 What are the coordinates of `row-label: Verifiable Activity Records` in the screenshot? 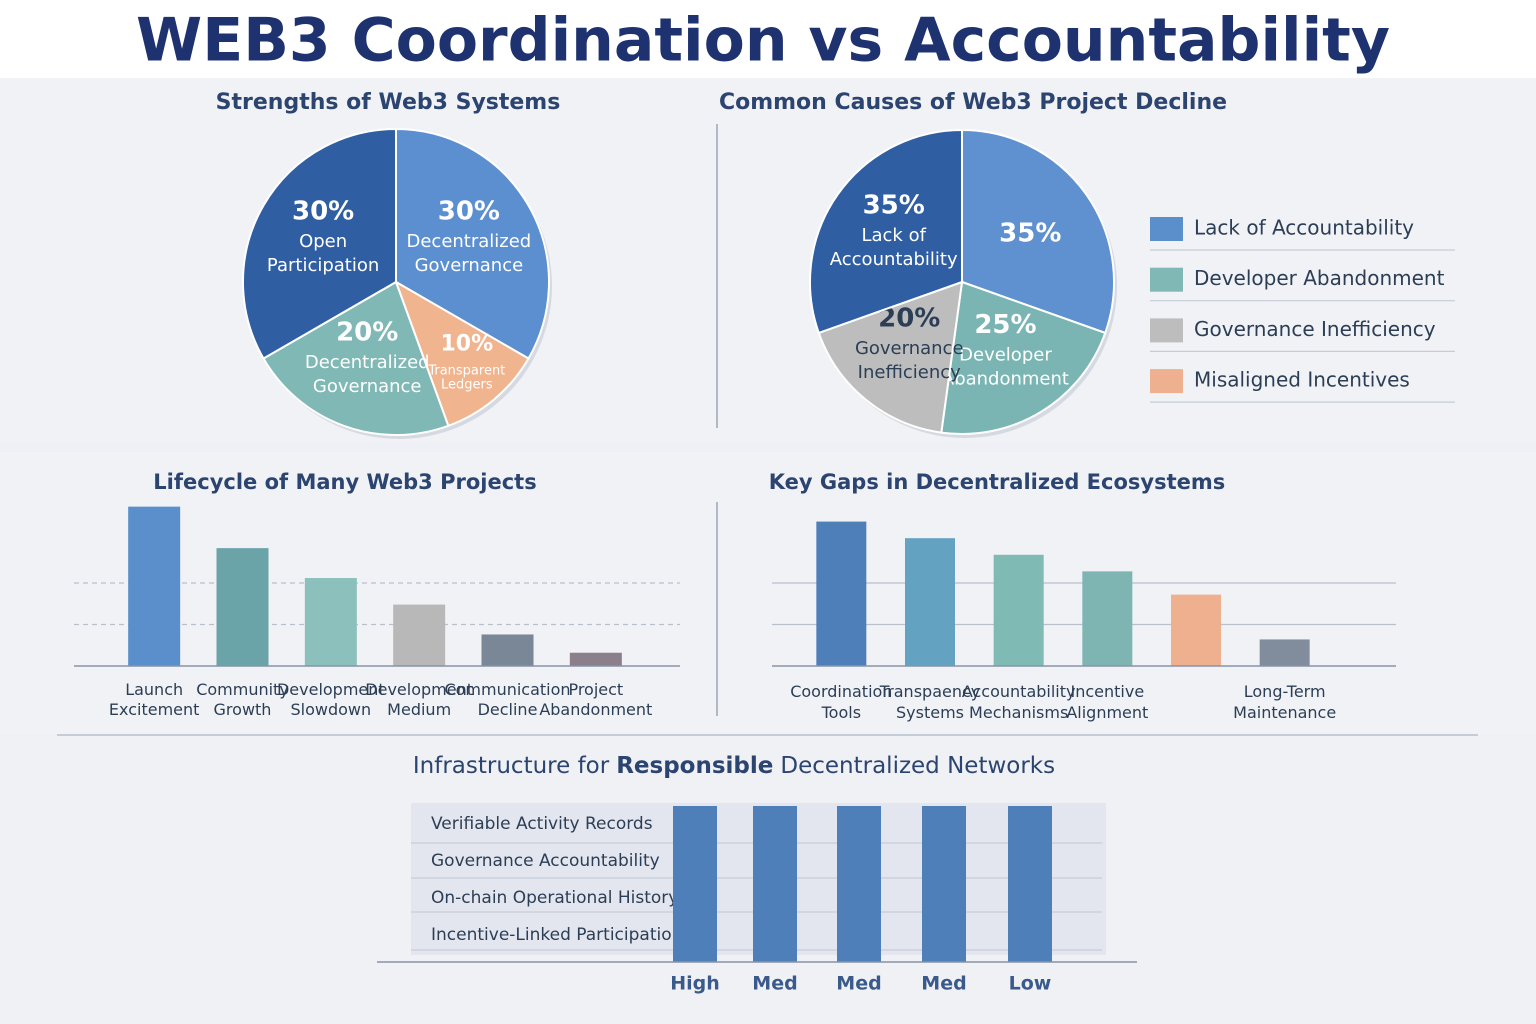 It's located at (542, 824).